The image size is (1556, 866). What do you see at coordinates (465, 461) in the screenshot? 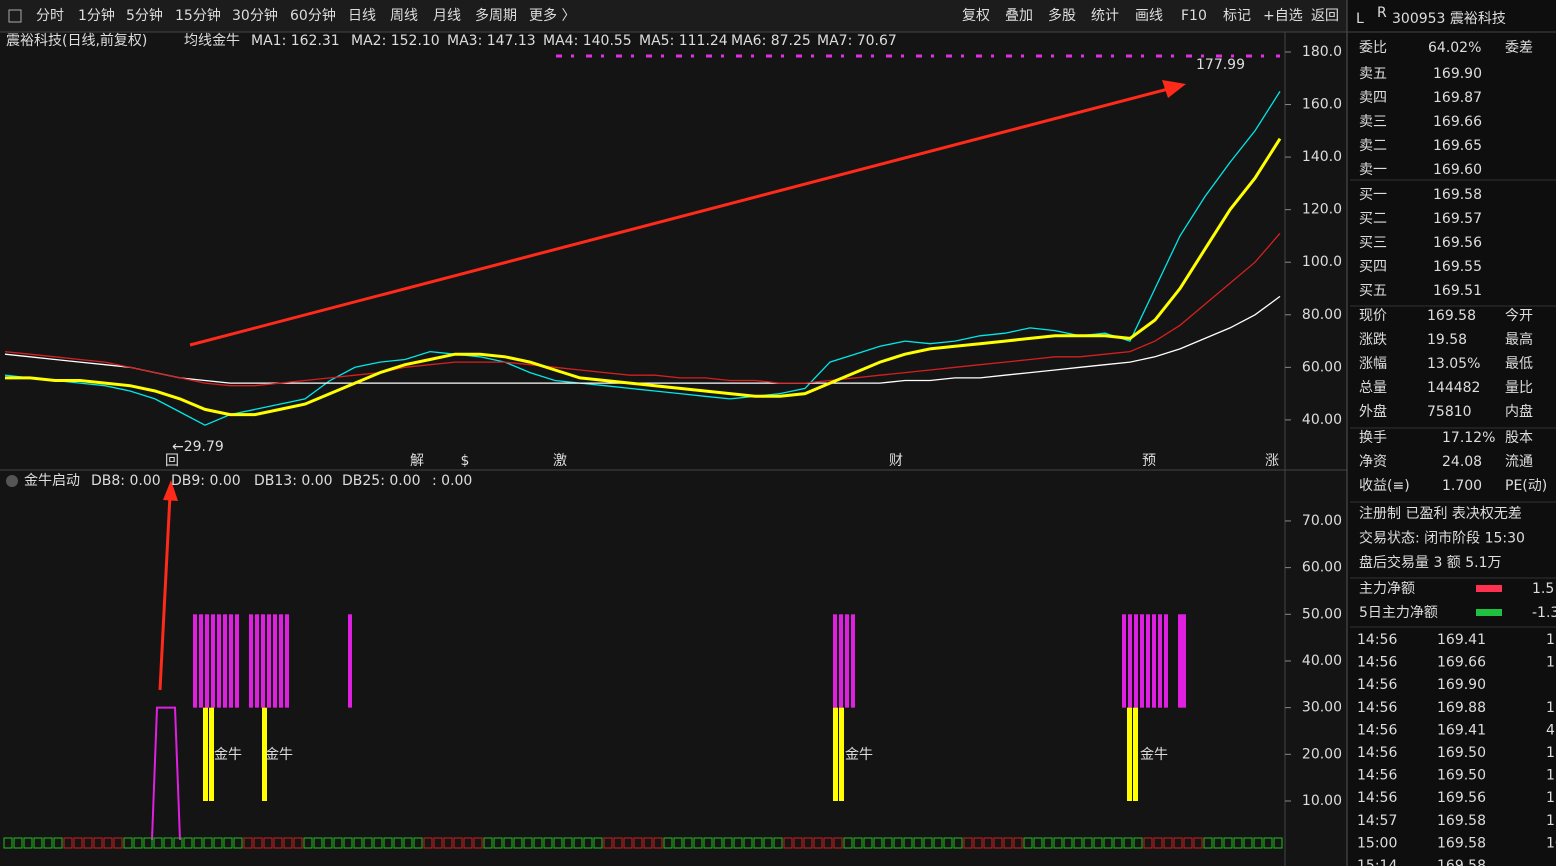
I see `event-marker: $` at bounding box center [465, 461].